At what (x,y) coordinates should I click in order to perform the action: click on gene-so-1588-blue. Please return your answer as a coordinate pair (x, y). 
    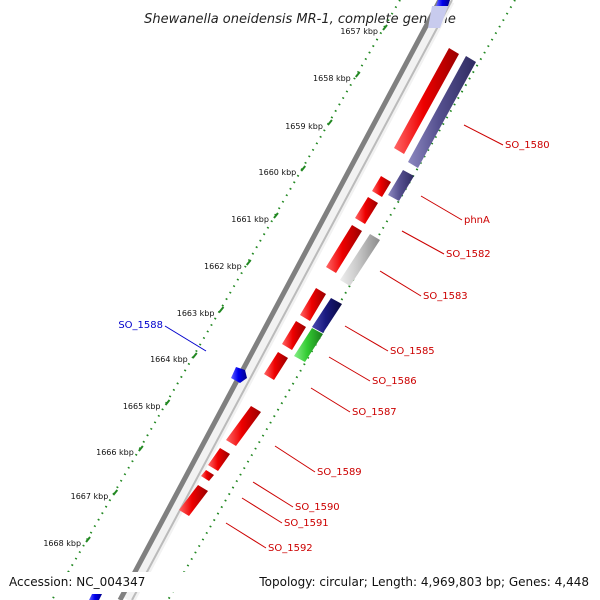
    Looking at the image, I should click on (239, 375).